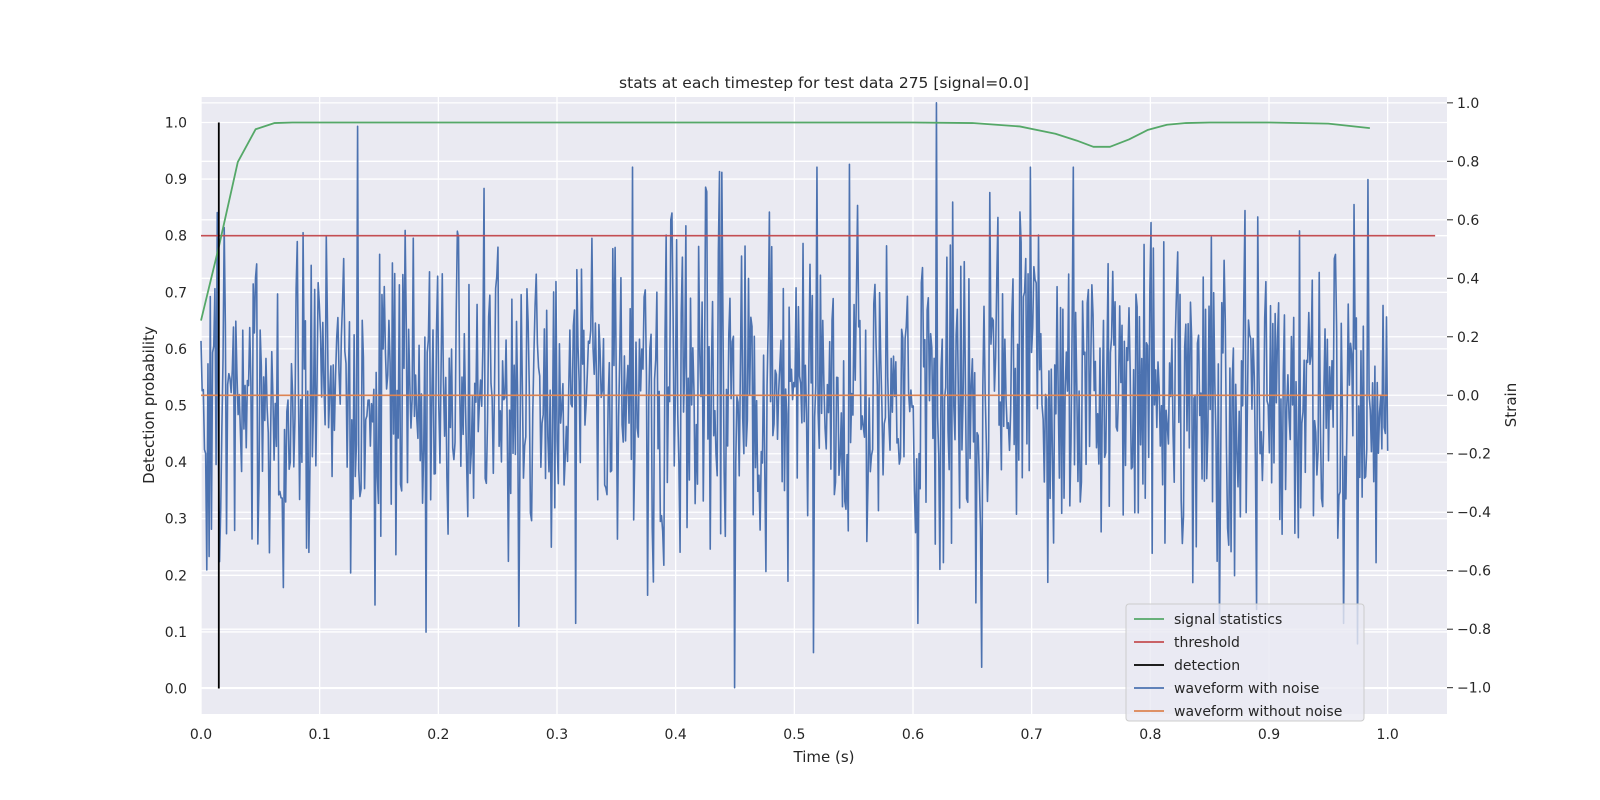 The image size is (1600, 800). What do you see at coordinates (1511, 405) in the screenshot?
I see `y2-axis-label: Strain` at bounding box center [1511, 405].